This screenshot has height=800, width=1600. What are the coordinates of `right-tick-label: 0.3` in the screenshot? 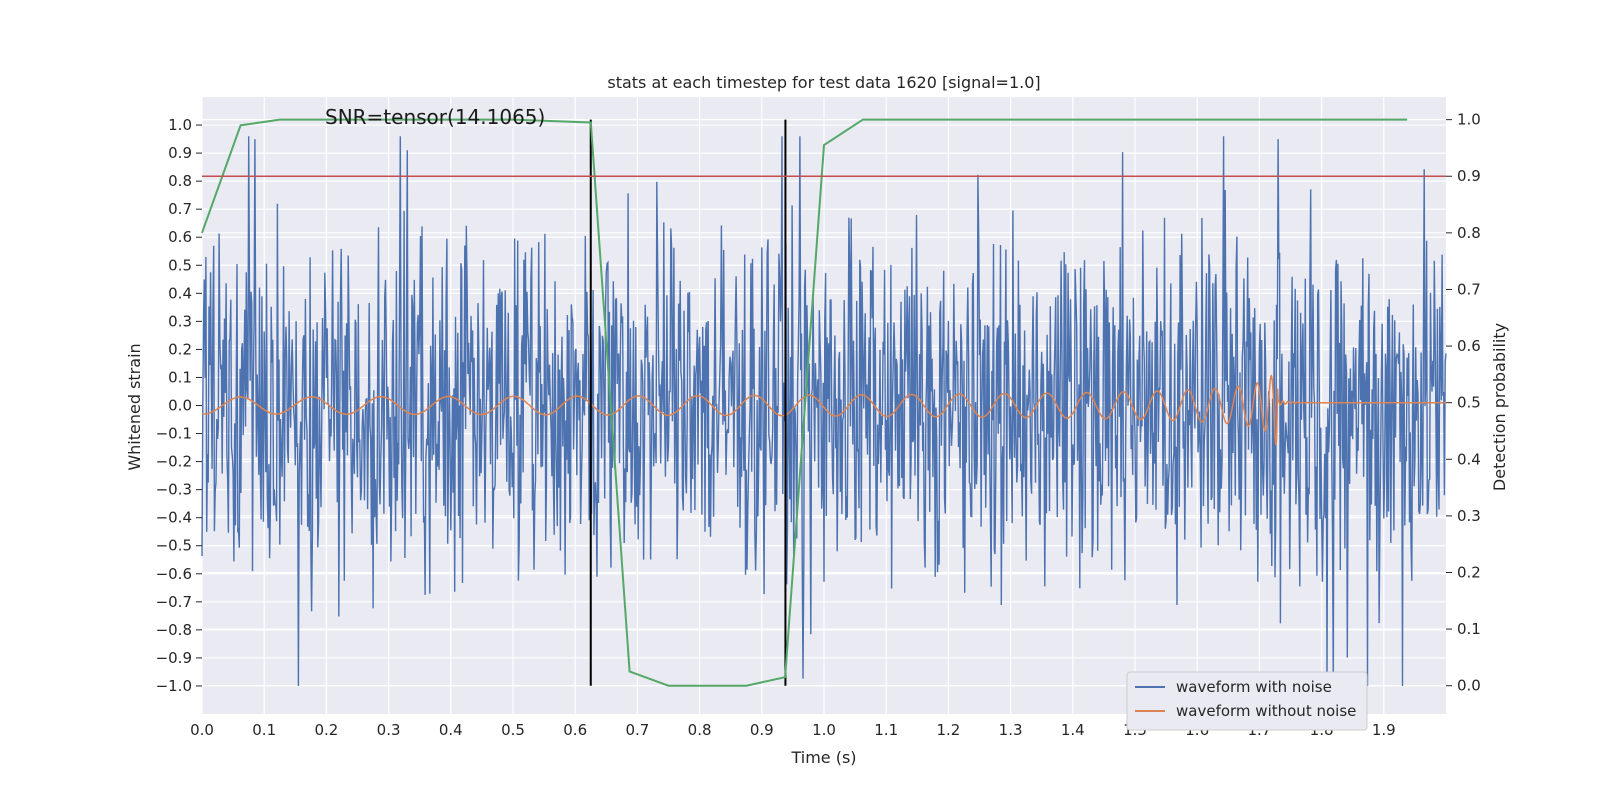 It's located at (1469, 516).